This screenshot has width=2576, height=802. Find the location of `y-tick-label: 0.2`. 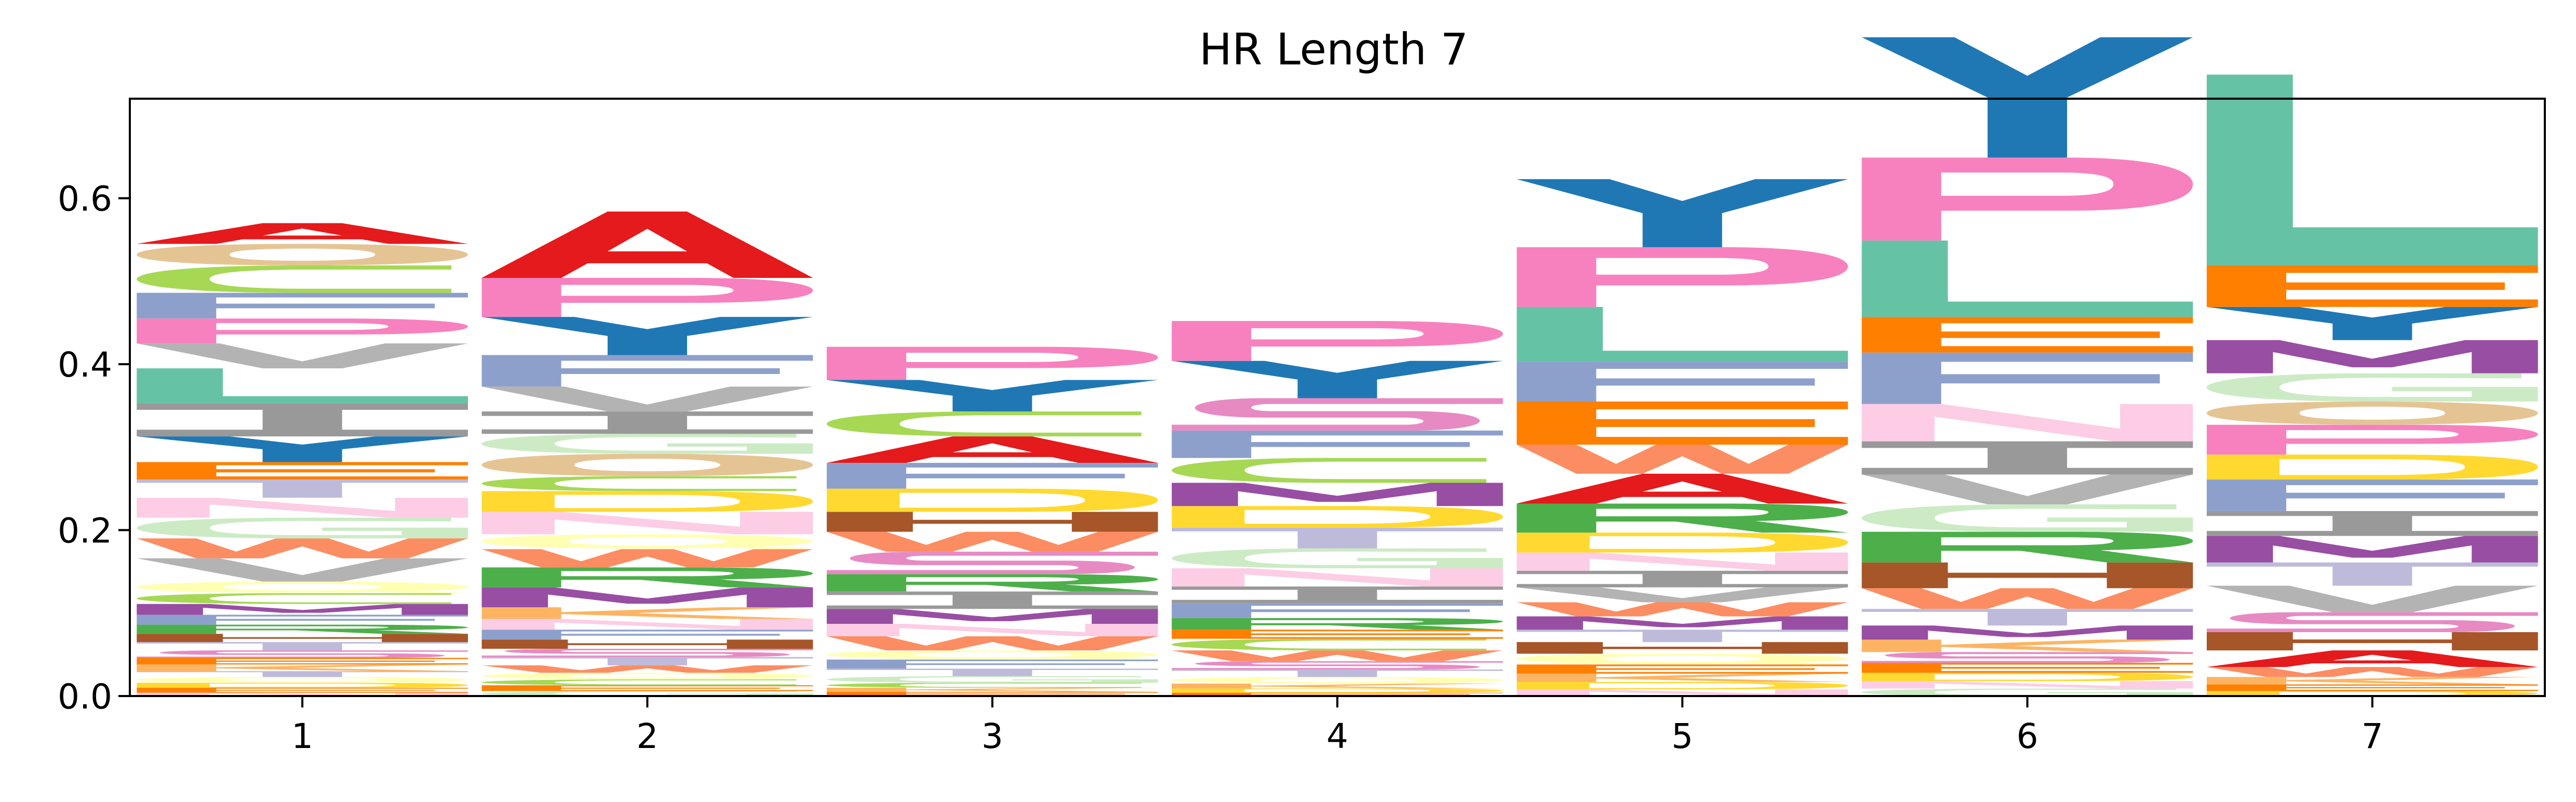

y-tick-label: 0.2 is located at coordinates (85, 531).